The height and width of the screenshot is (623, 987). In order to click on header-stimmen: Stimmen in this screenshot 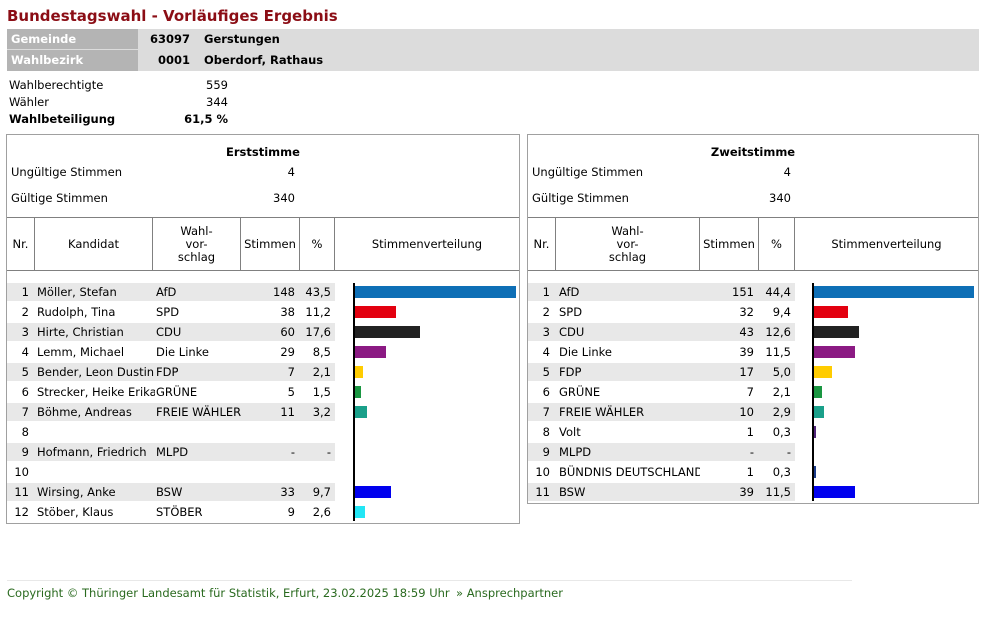, I will do `click(270, 244)`.